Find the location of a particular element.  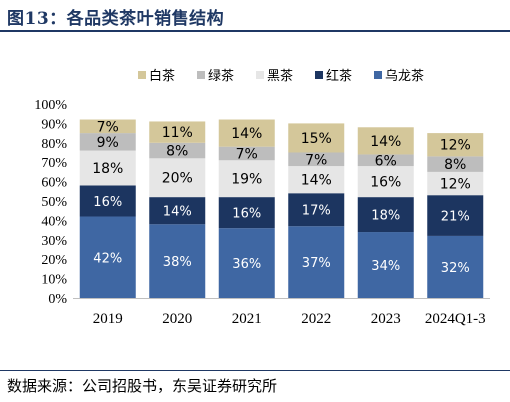

y-tick-label: 20% is located at coordinates (54, 260).